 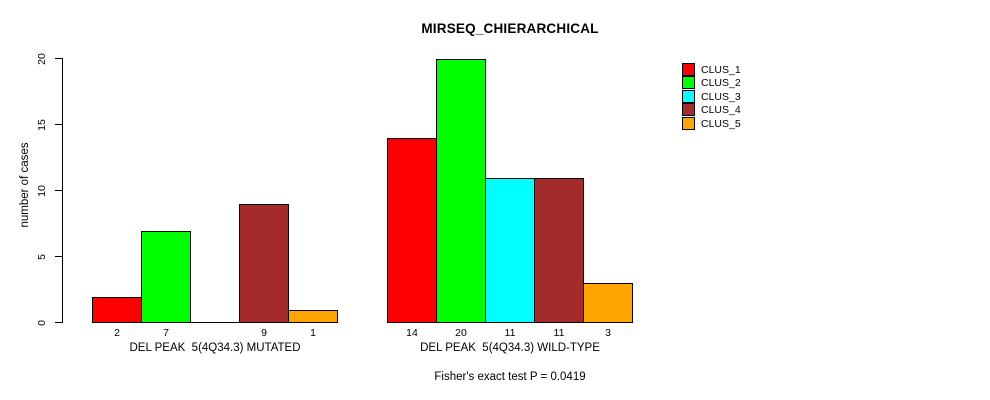 I want to click on bar-clus_1-group1, so click(x=117, y=310).